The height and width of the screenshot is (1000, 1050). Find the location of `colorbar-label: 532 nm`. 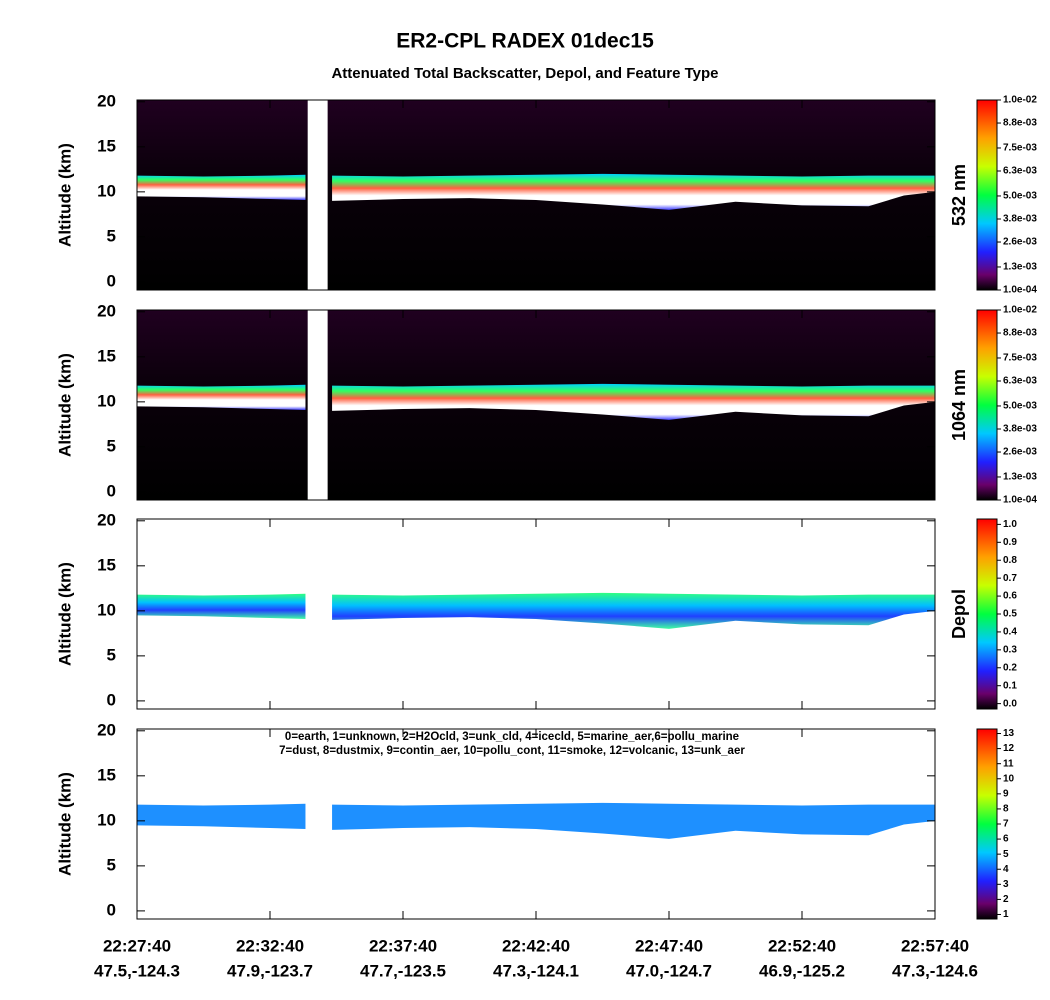

colorbar-label: 532 nm is located at coordinates (959, 195).